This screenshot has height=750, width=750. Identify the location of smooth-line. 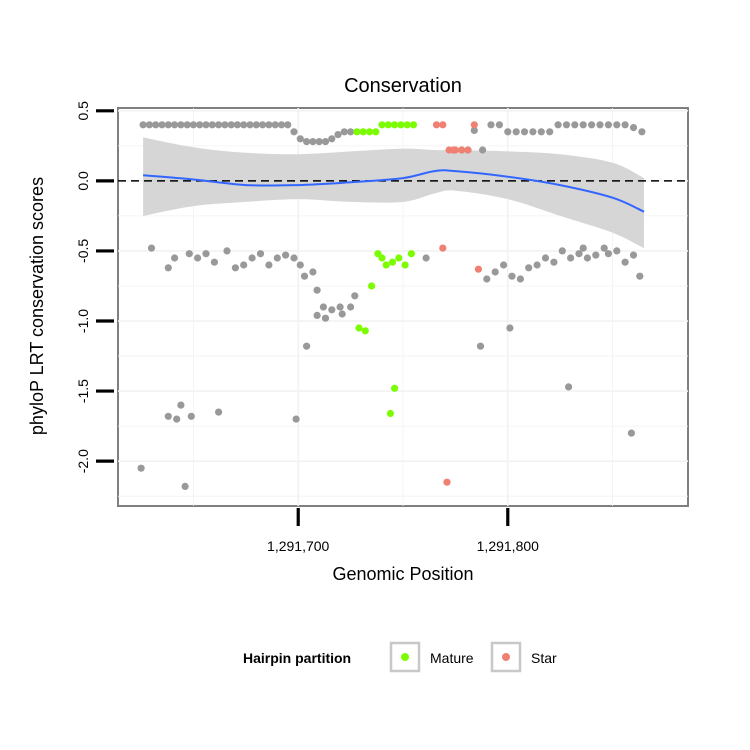
(394, 191).